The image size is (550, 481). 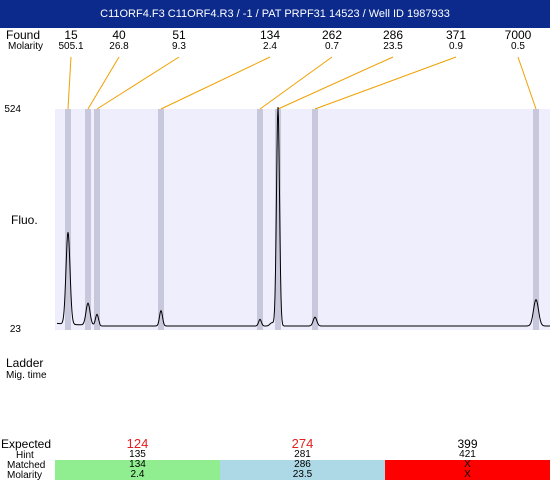 I want to click on y-tick-bottom: 23, so click(x=15, y=329).